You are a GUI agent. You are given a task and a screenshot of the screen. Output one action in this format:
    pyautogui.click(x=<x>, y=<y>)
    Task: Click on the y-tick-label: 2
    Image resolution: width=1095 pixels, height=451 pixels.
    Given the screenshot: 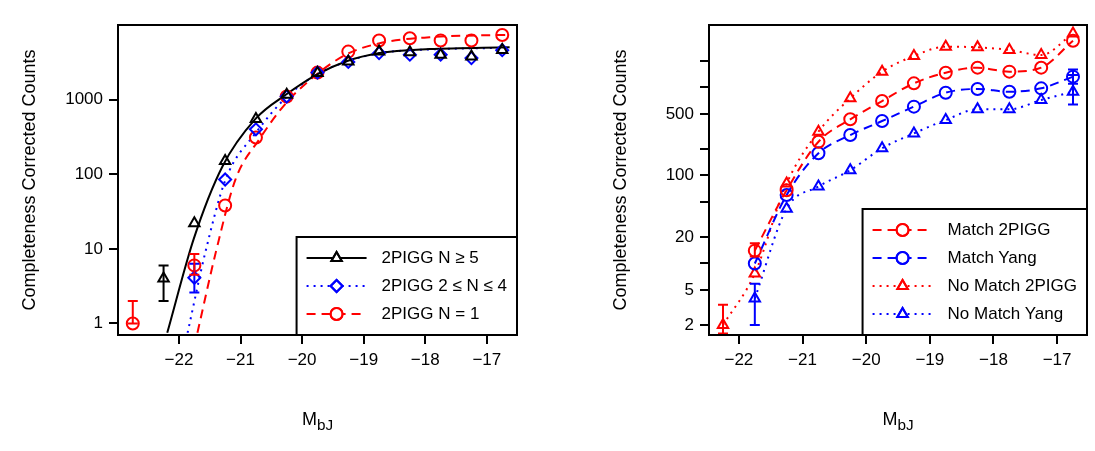 What is the action you would take?
    pyautogui.click(x=689, y=324)
    